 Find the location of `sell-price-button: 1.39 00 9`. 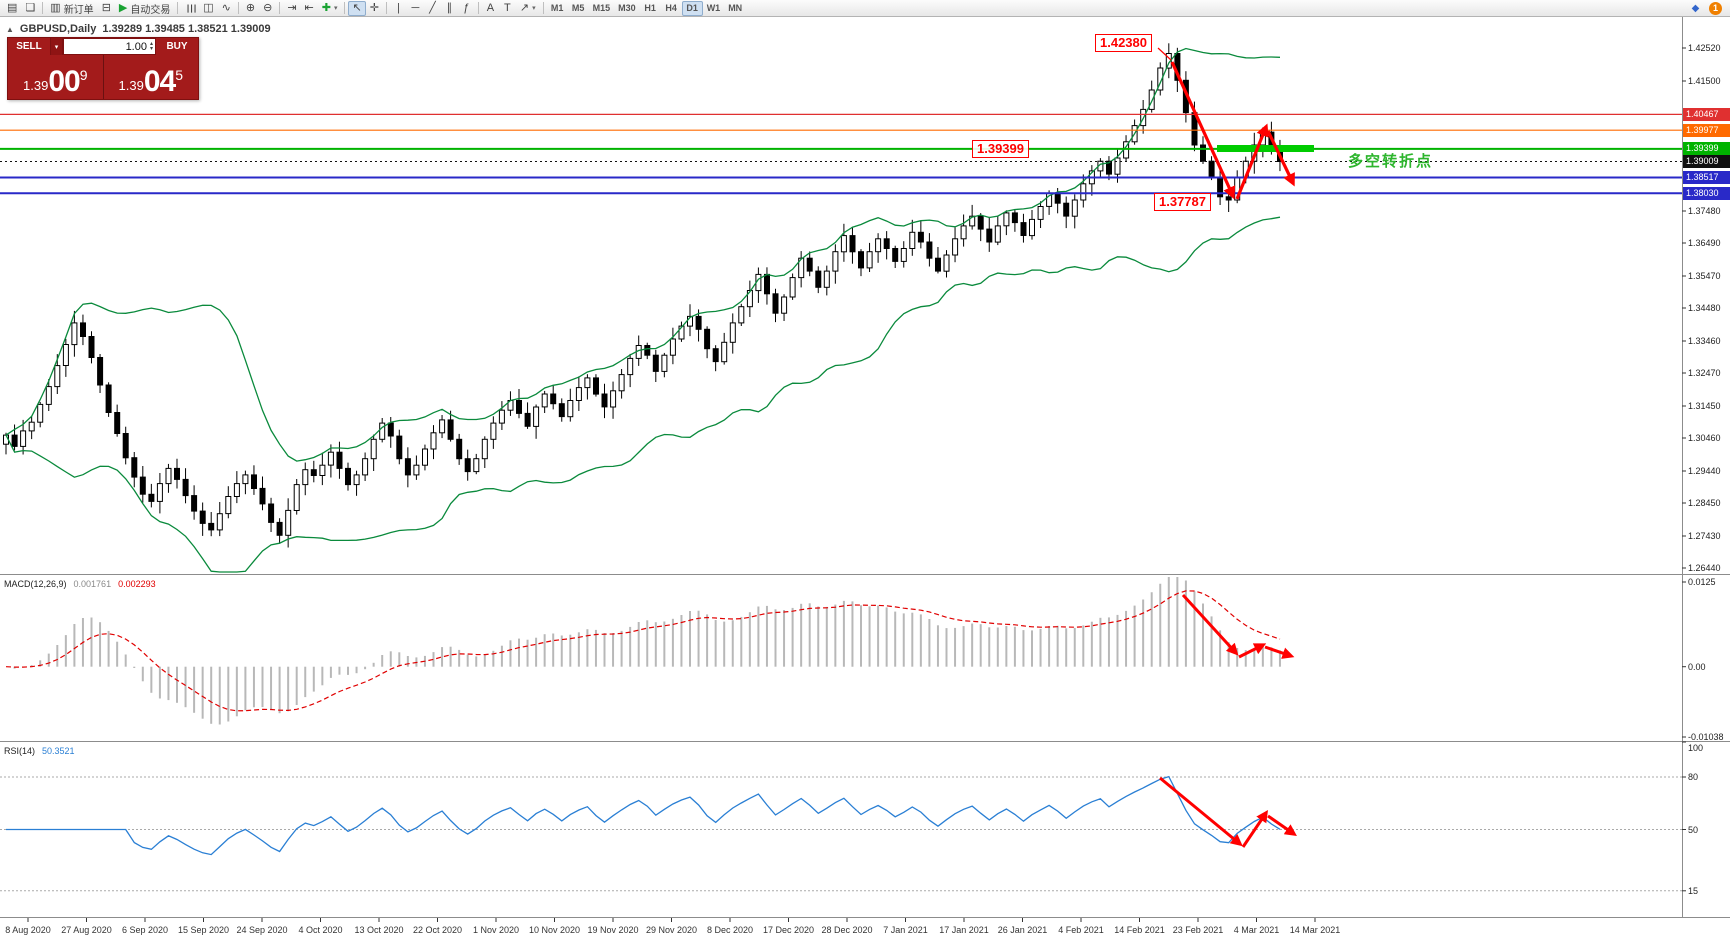

sell-price-button: 1.39 00 9 is located at coordinates (55, 77).